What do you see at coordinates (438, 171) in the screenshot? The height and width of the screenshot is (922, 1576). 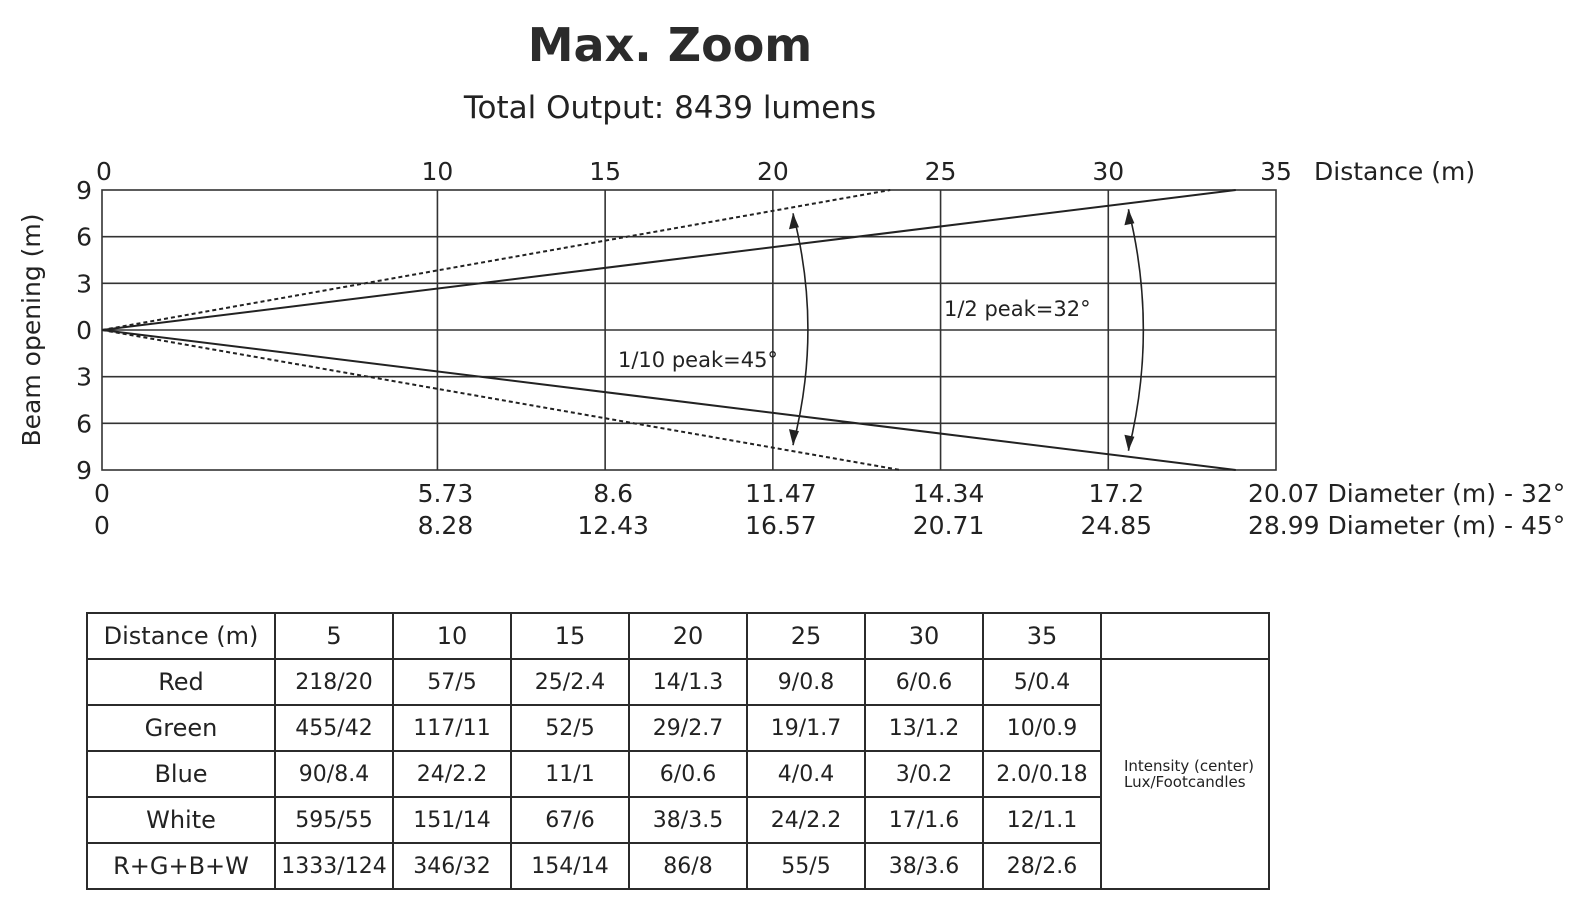 I see `x-tick-label: 10` at bounding box center [438, 171].